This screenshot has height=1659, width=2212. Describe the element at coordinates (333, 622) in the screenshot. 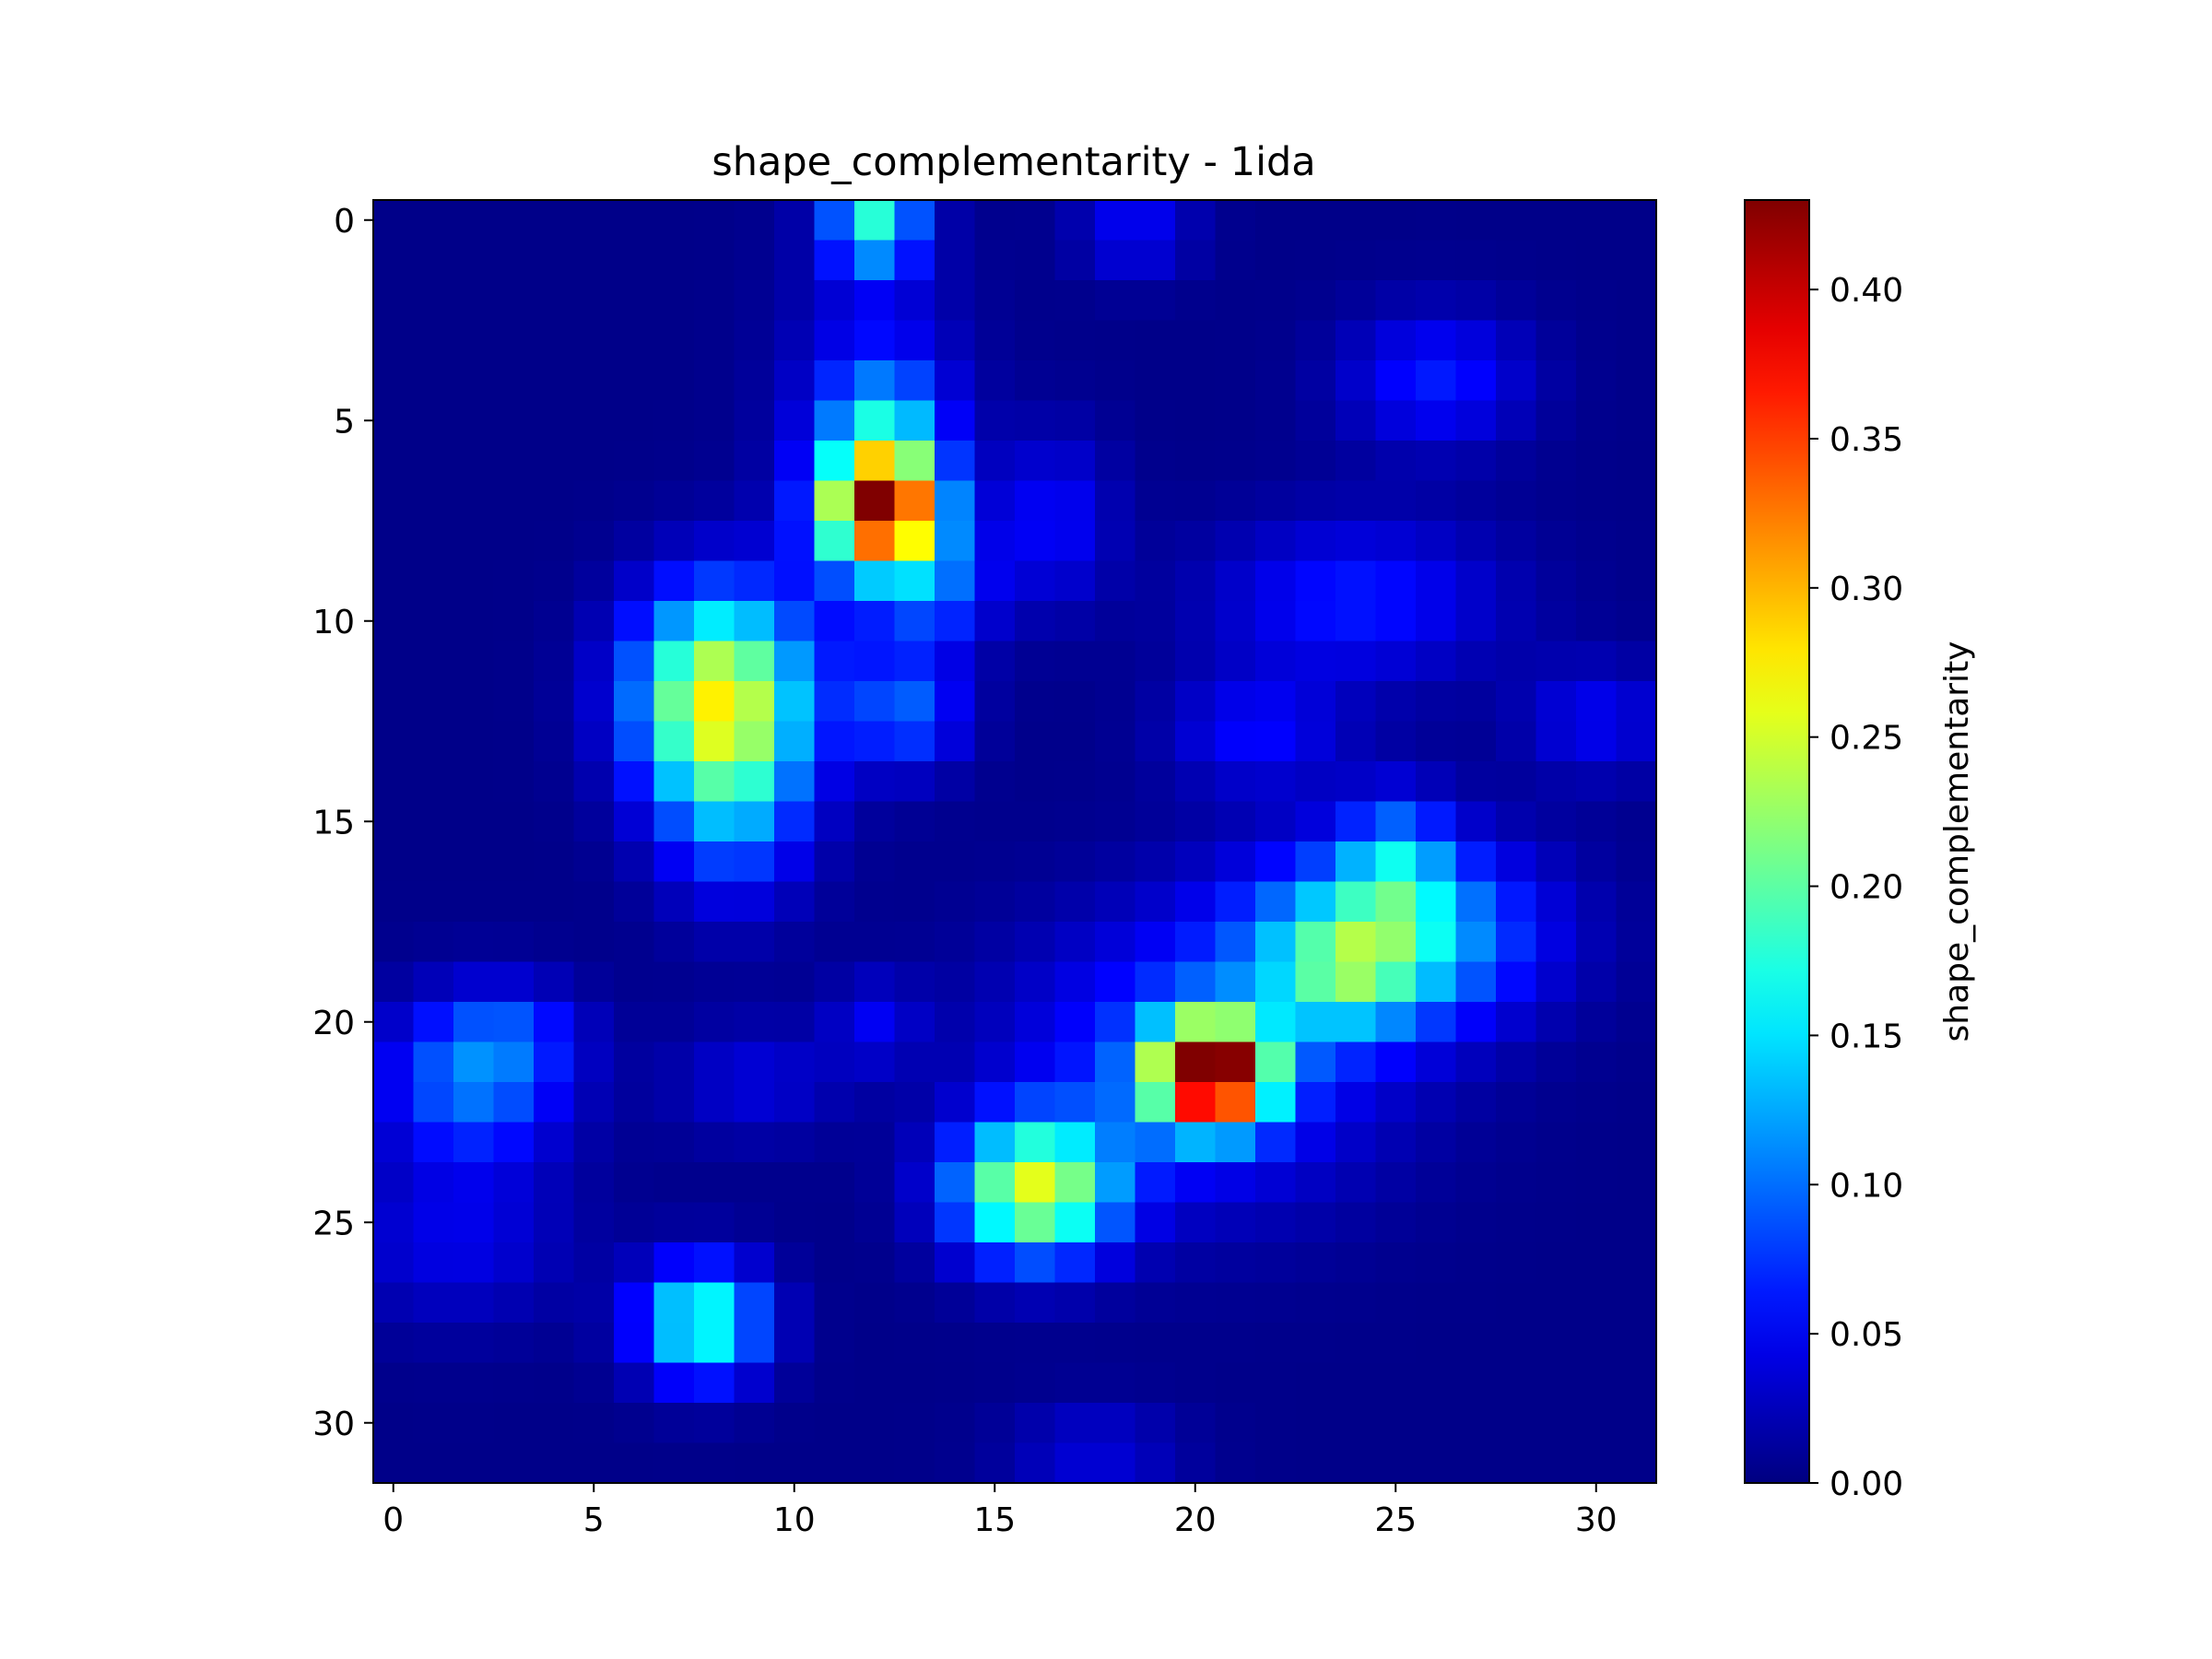

I see `y-tick-label: 10` at that location.